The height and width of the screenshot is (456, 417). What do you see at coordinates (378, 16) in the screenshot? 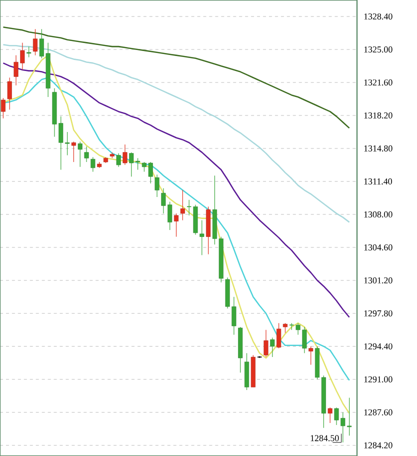
I see `y-tick-label: 1328.40` at bounding box center [378, 16].